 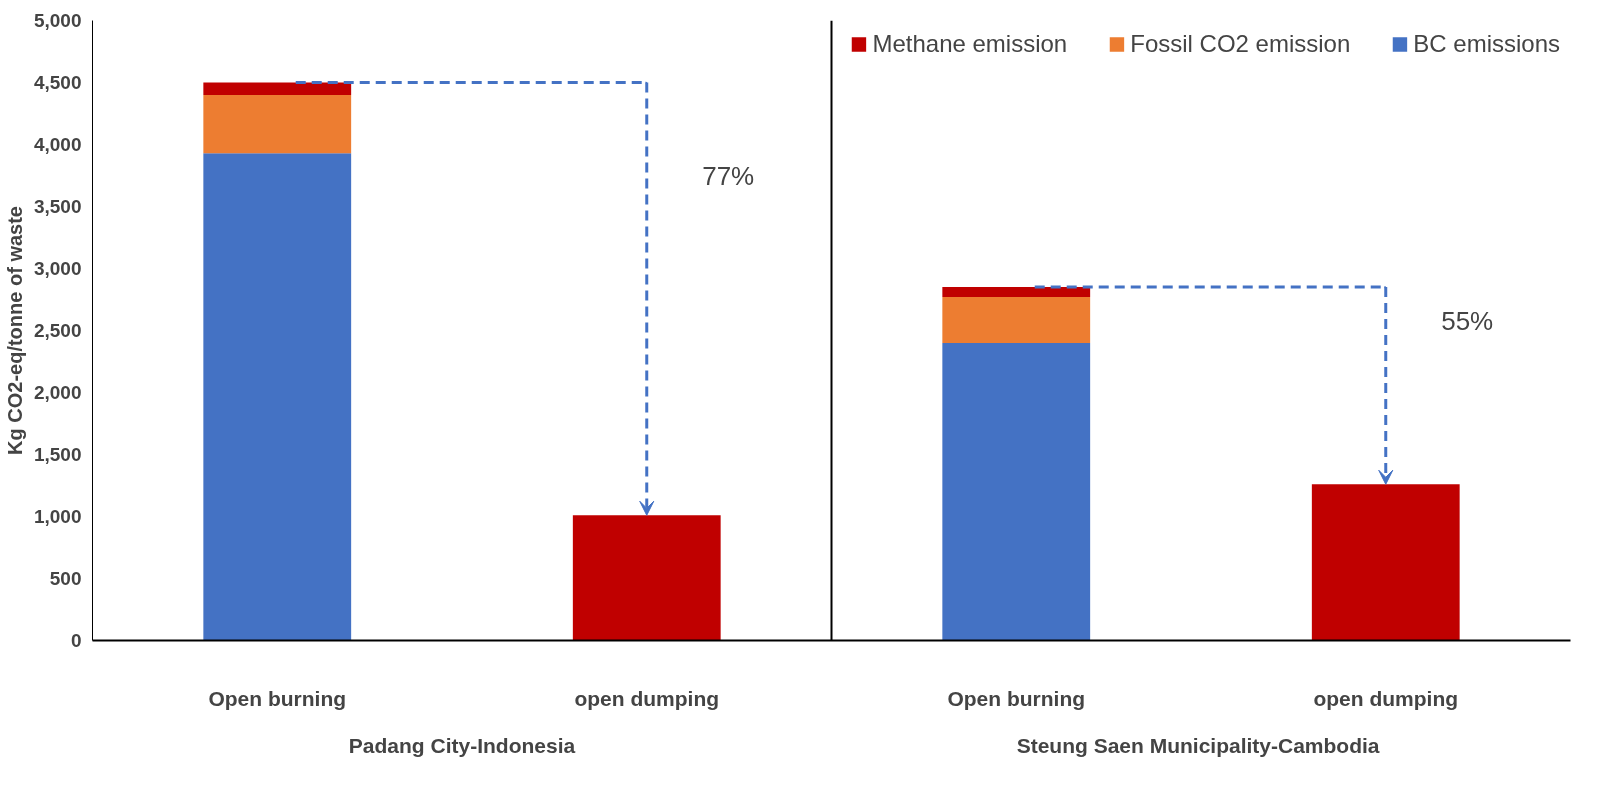 What do you see at coordinates (1467, 321) in the screenshot?
I see `annotation: 55%` at bounding box center [1467, 321].